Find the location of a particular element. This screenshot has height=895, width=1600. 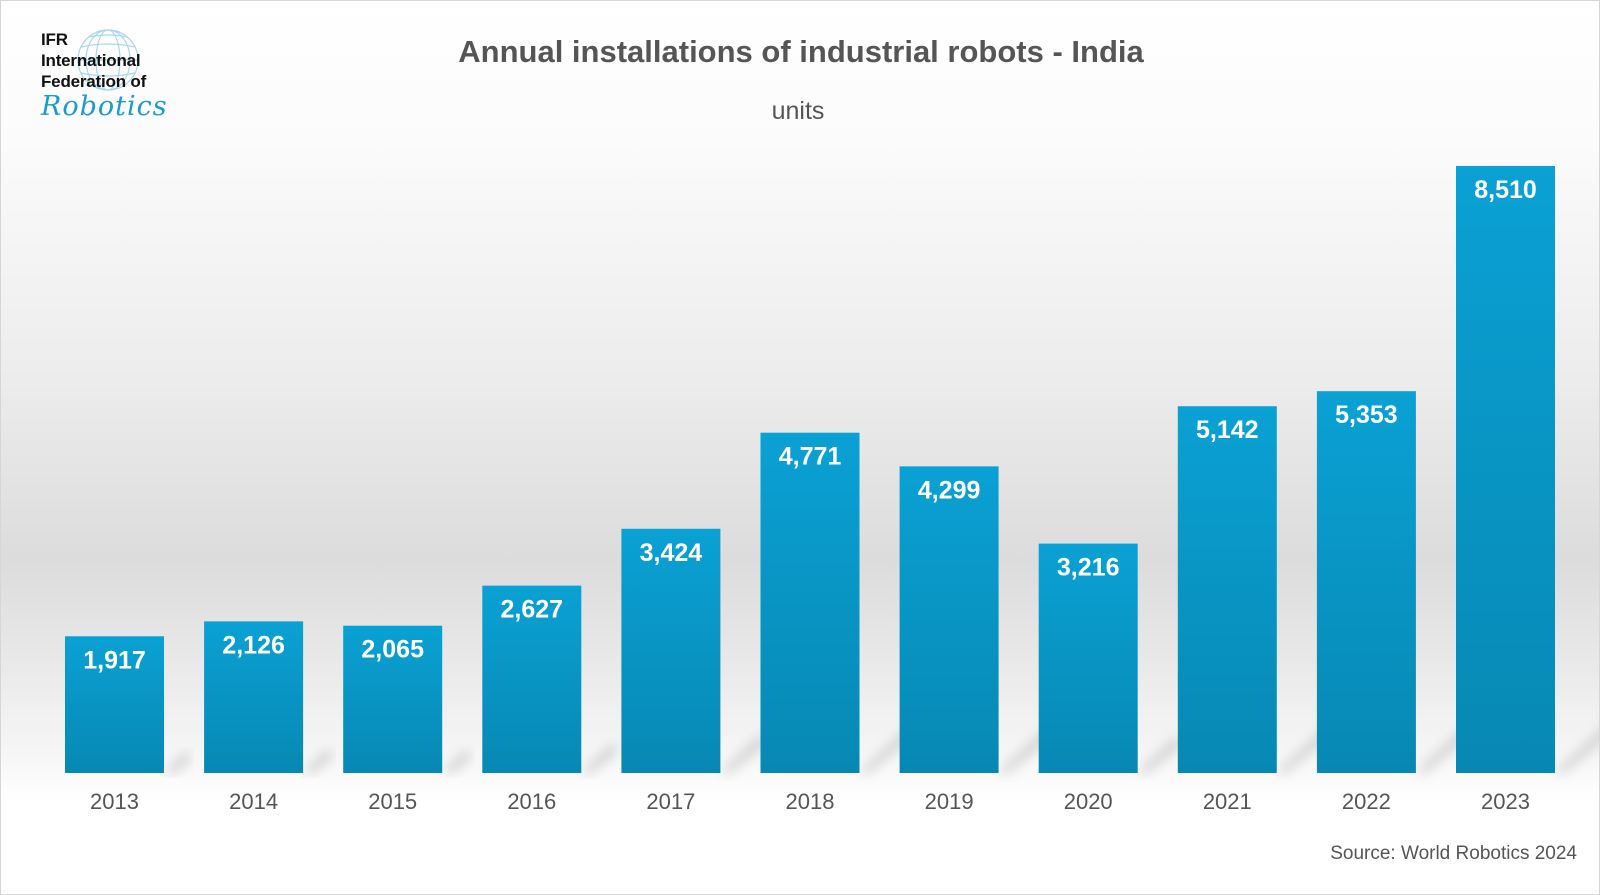

globe-icon is located at coordinates (108, 60).